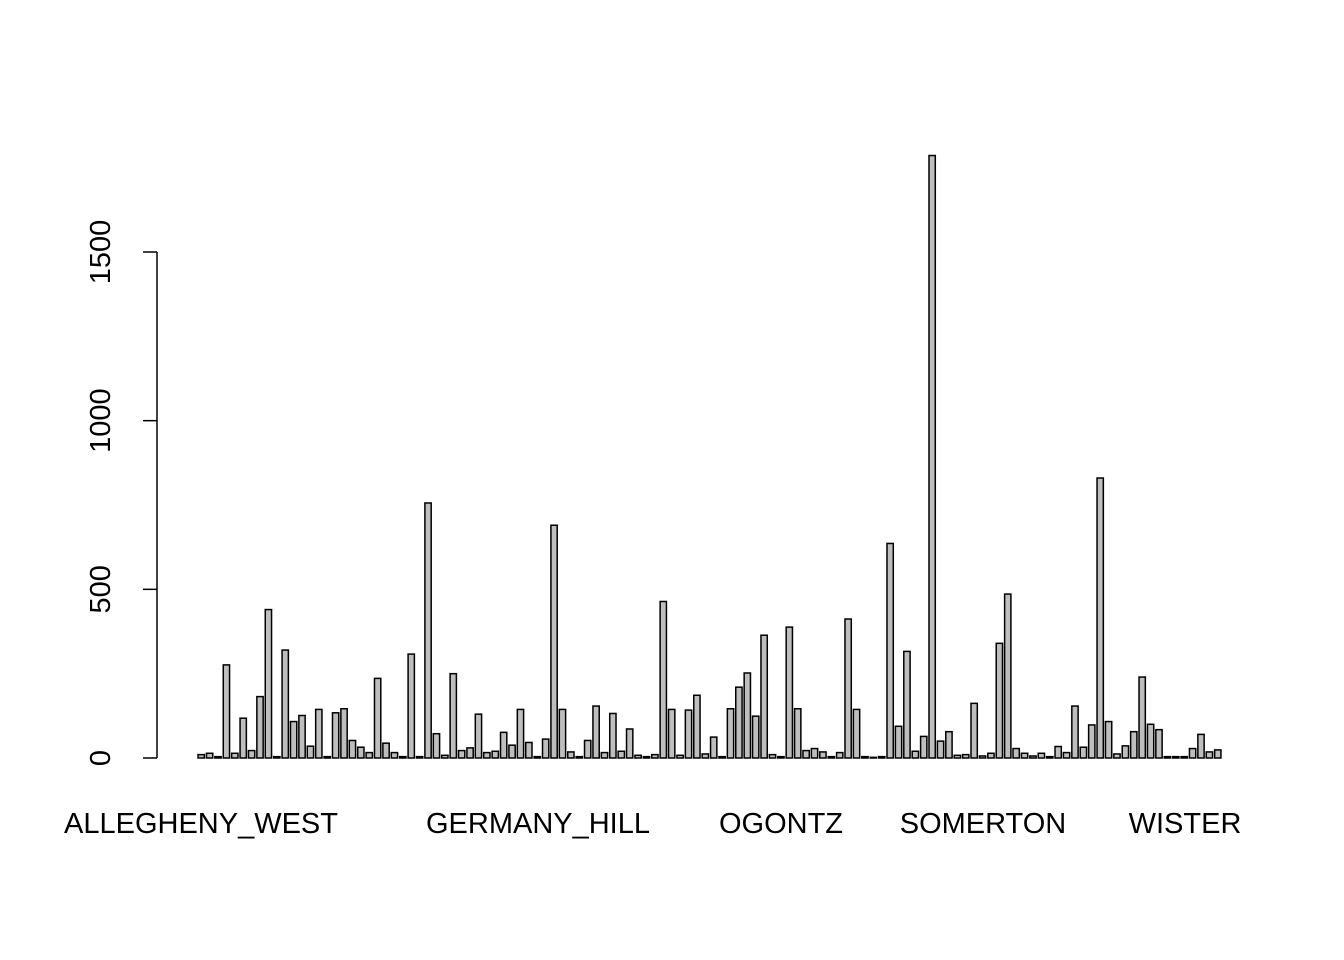  Describe the element at coordinates (101, 758) in the screenshot. I see `y-tick-label: 0` at that location.